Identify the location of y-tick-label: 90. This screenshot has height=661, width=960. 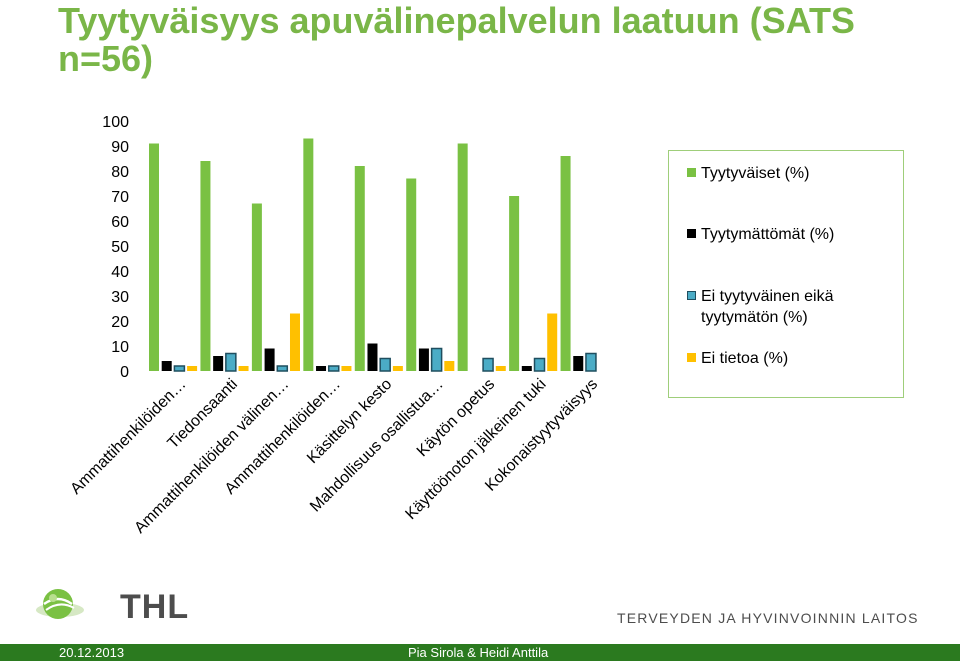
(120, 147).